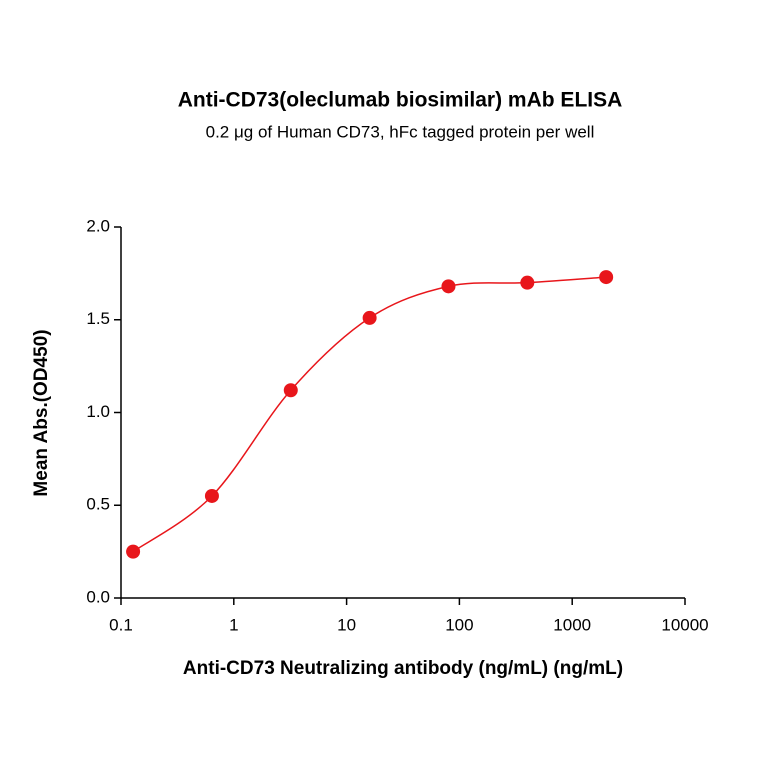 The image size is (764, 764). What do you see at coordinates (346, 624) in the screenshot?
I see `x-tick-label: 10` at bounding box center [346, 624].